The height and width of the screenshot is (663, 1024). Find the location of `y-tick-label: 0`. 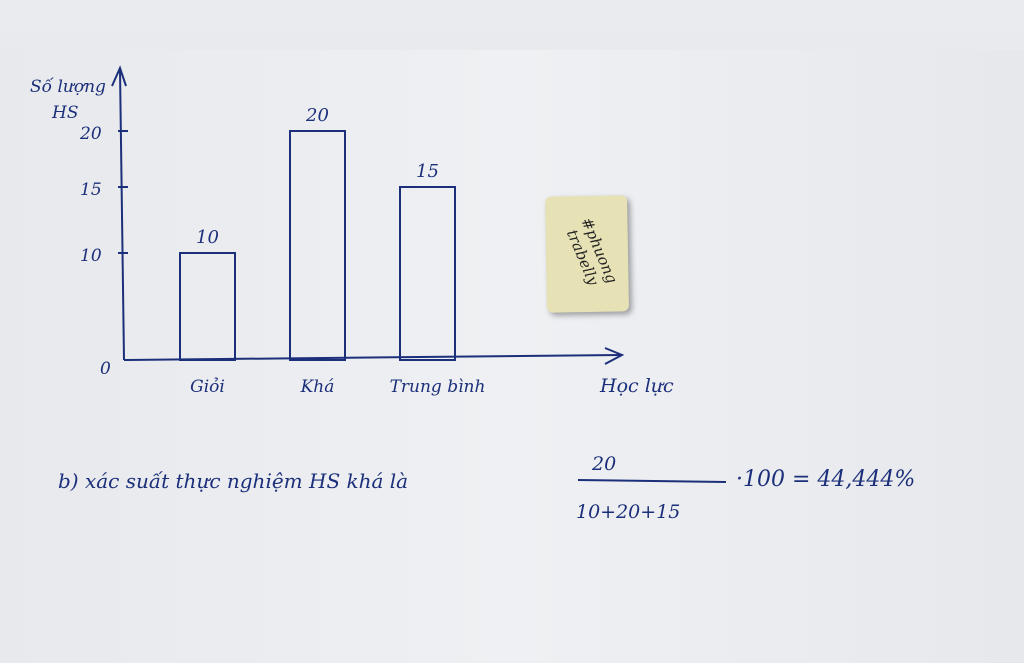

y-tick-label: 0 is located at coordinates (105, 369).